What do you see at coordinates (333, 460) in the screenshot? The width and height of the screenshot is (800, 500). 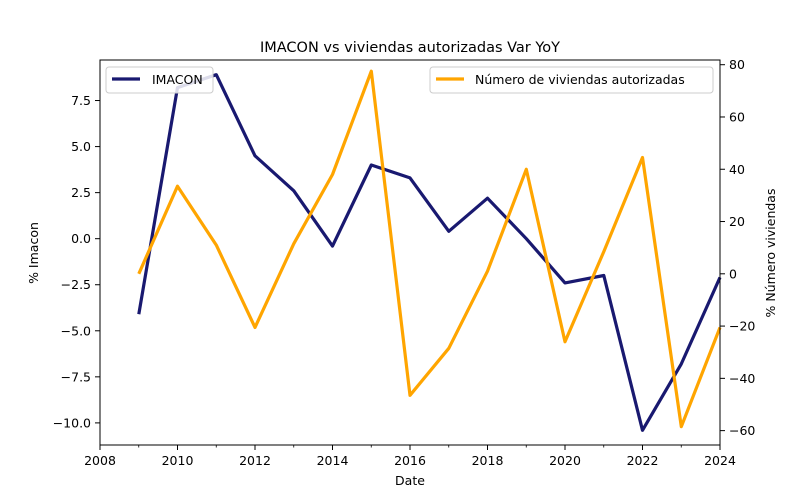 I see `x-tick-label: 2014` at bounding box center [333, 460].